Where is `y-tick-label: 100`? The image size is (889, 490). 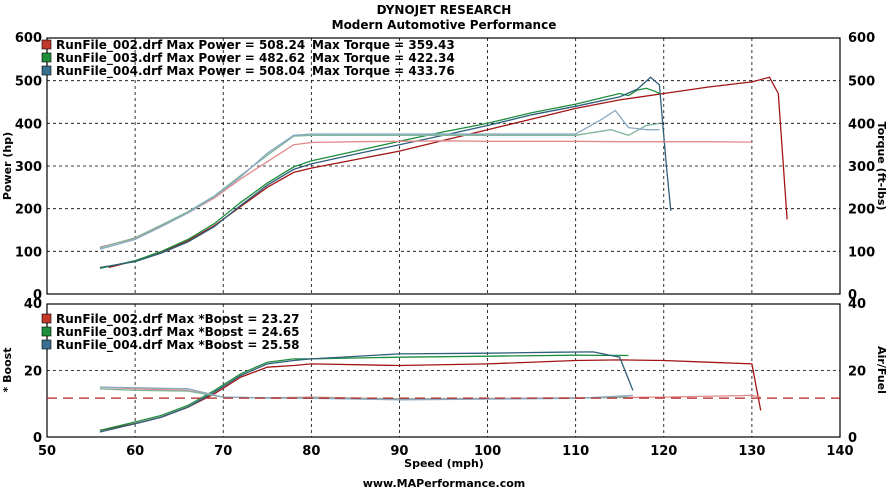 y-tick-label: 100 is located at coordinates (28, 252).